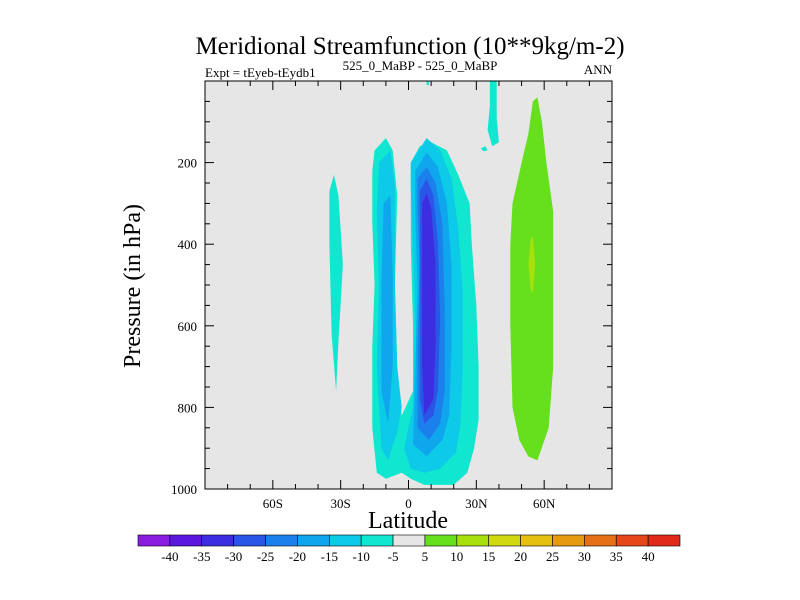  What do you see at coordinates (336, 283) in the screenshot?
I see `contour-region-band-30s` at bounding box center [336, 283].